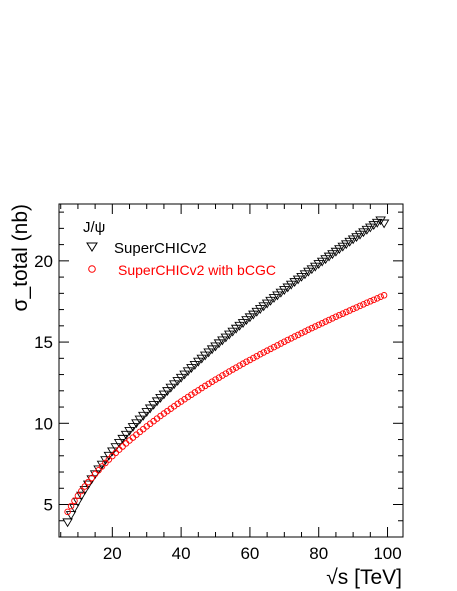  What do you see at coordinates (92, 269) in the screenshot?
I see `legend-marker-superchicv2-bcgc` at bounding box center [92, 269].